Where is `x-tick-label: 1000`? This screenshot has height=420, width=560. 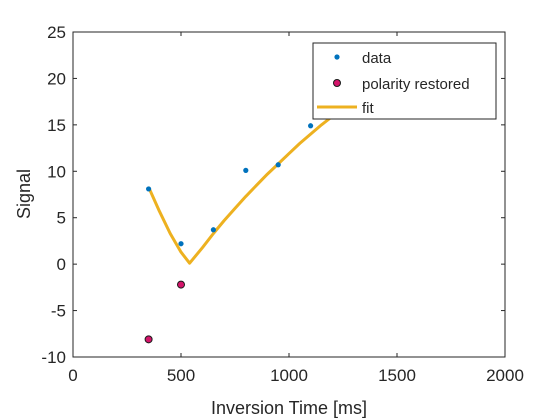
x-tick-label: 1000 is located at coordinates (289, 375).